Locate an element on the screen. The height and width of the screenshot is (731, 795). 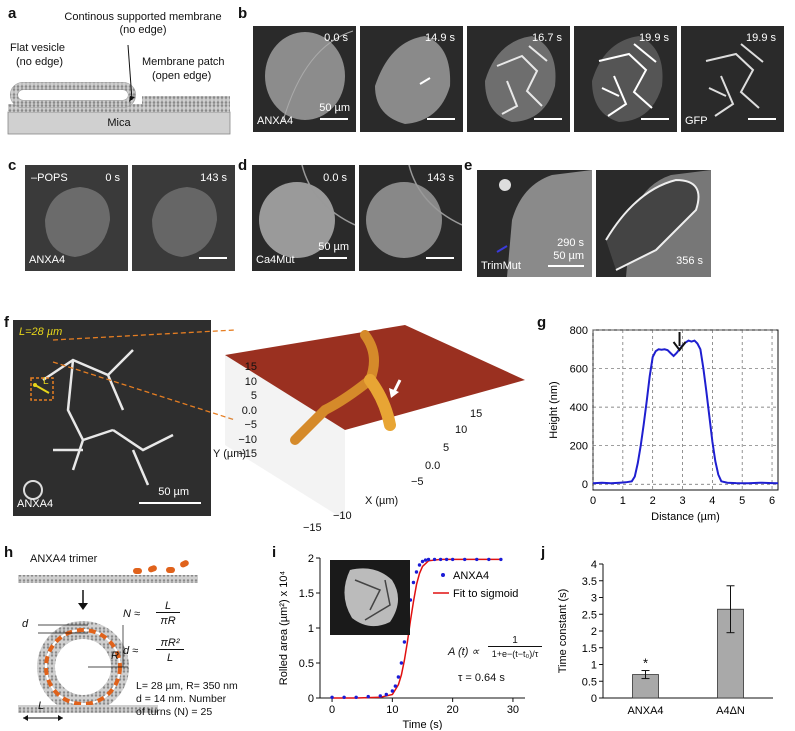
x-tick: 15 is located at coordinates (476, 414).